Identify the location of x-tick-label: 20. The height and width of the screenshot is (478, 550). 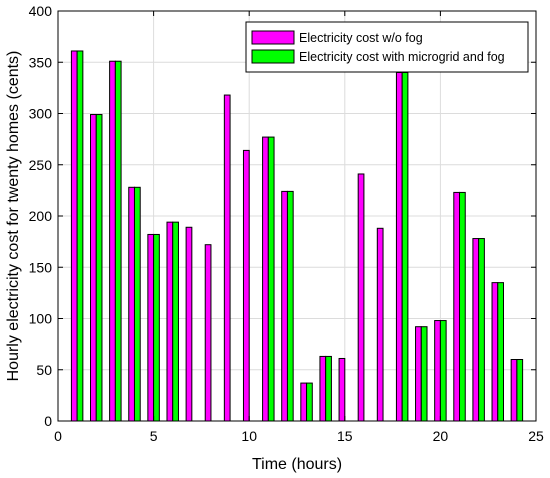
(441, 436).